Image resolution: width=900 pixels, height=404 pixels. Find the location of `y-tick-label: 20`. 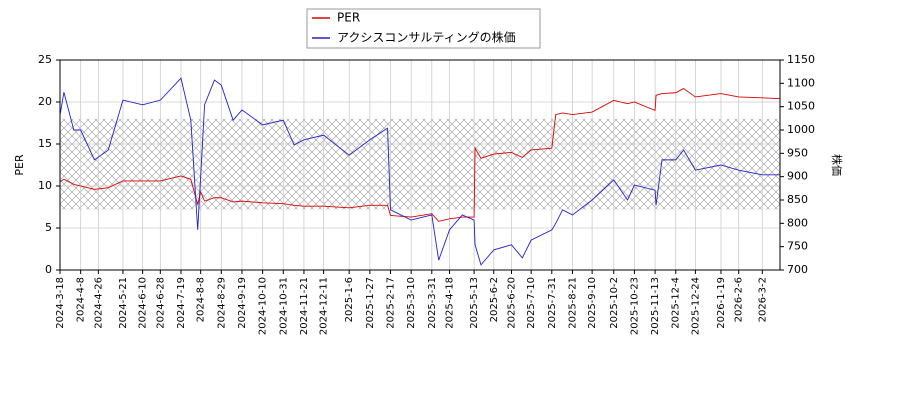

y-tick-label: 20 is located at coordinates (45, 101).